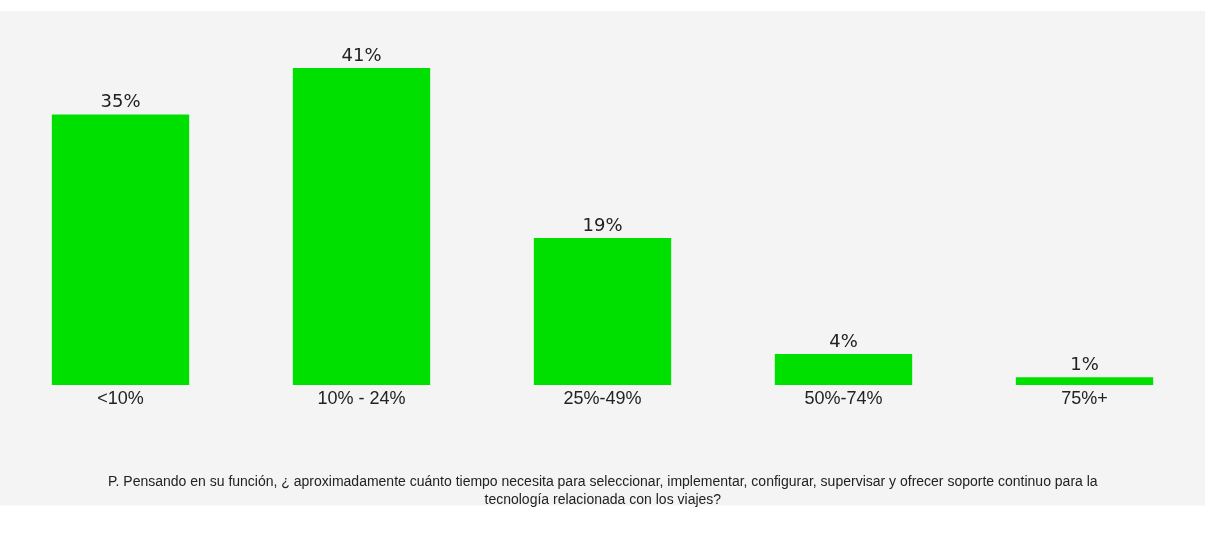  What do you see at coordinates (602, 225) in the screenshot?
I see `data-label: 19%` at bounding box center [602, 225].